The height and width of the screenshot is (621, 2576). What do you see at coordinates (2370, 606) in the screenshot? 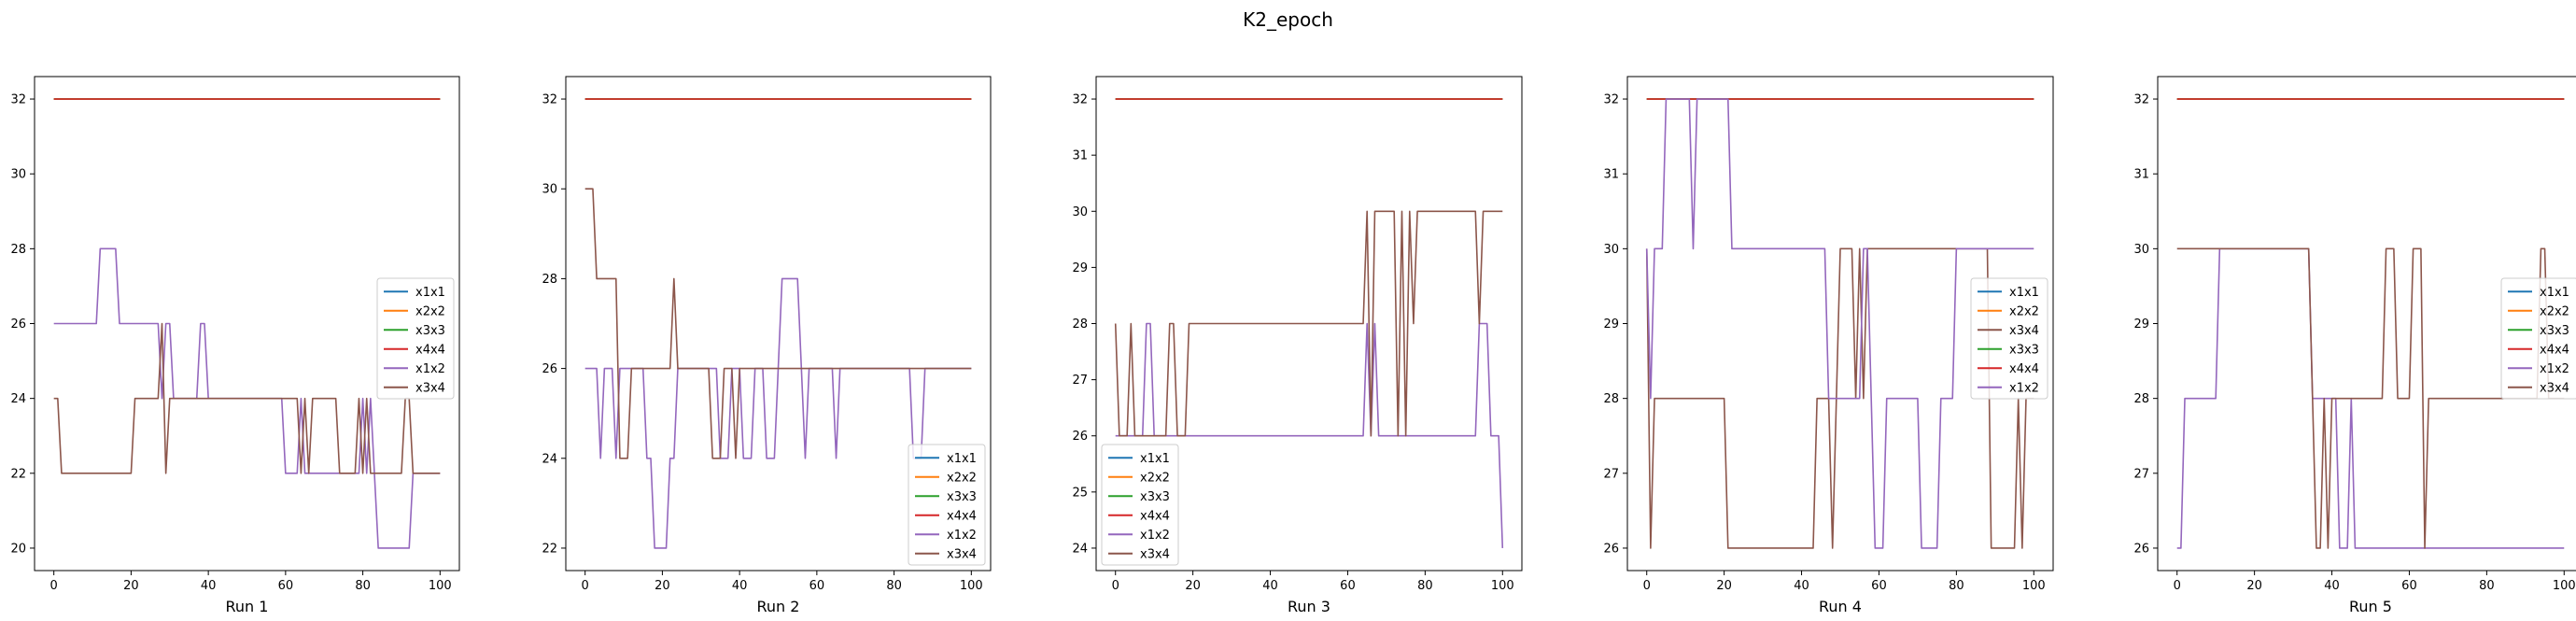
I see `x-axis-label: Run 5` at bounding box center [2370, 606].